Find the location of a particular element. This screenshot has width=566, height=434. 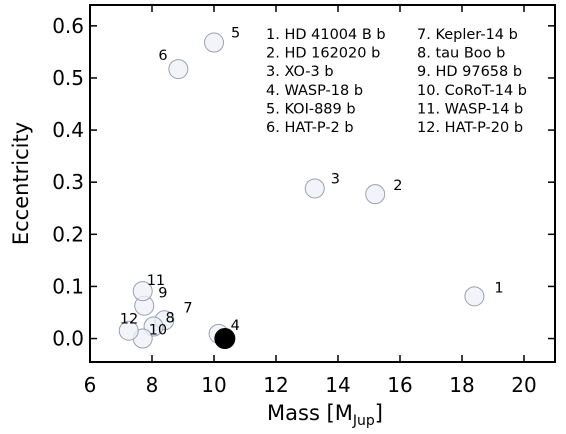

legend-entry: 12. HAT-P-20 b is located at coordinates (470, 128).